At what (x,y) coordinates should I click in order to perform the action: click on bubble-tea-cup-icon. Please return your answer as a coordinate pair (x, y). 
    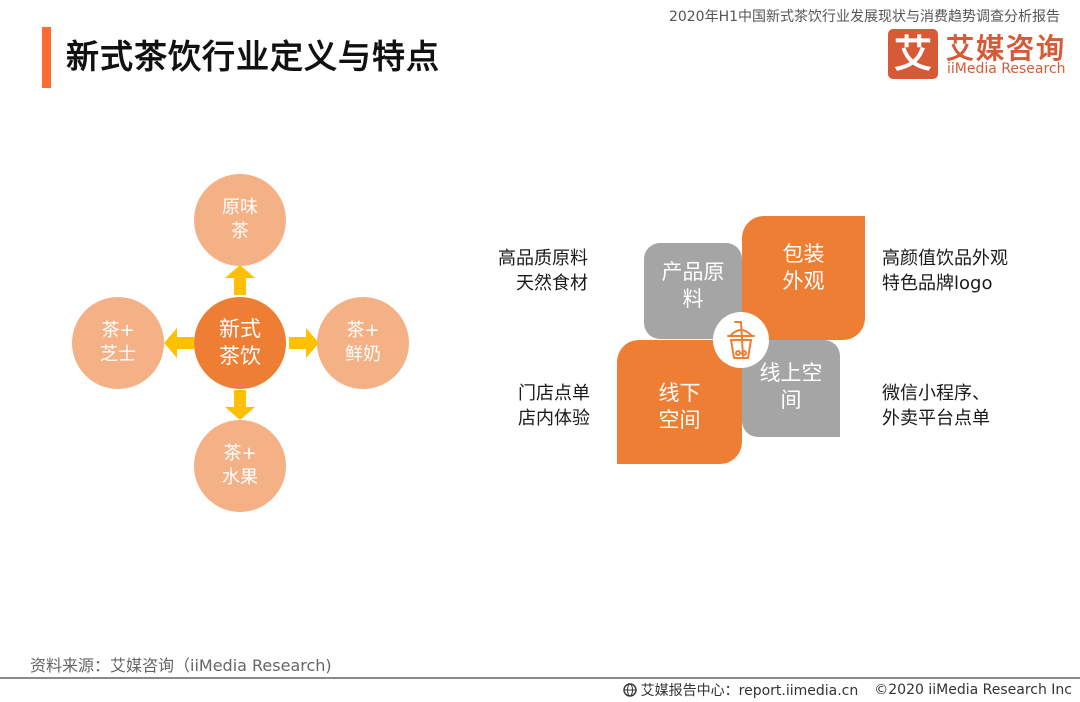
    Looking at the image, I should click on (741, 340).